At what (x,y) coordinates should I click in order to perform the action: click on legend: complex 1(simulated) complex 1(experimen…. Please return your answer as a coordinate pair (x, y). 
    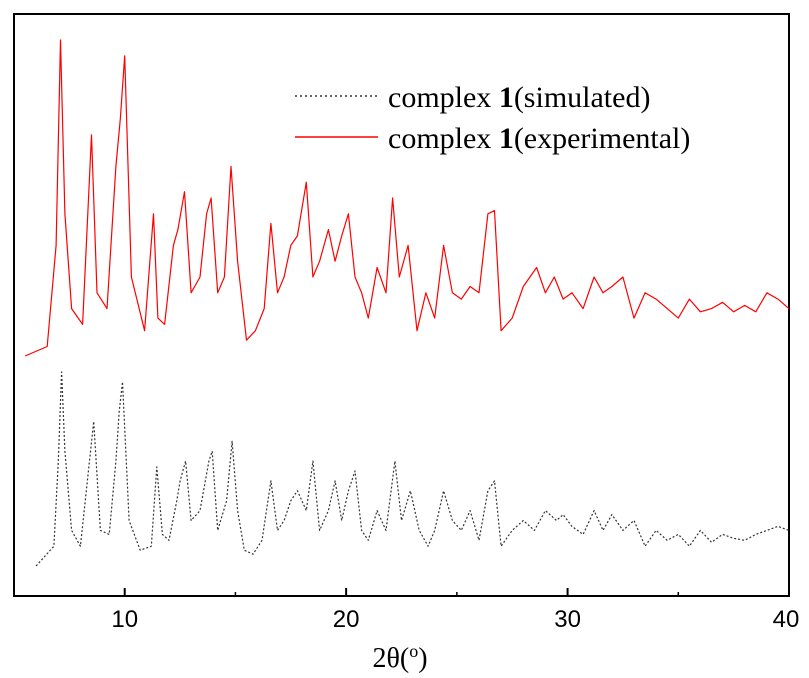
    Looking at the image, I should click on (492, 118).